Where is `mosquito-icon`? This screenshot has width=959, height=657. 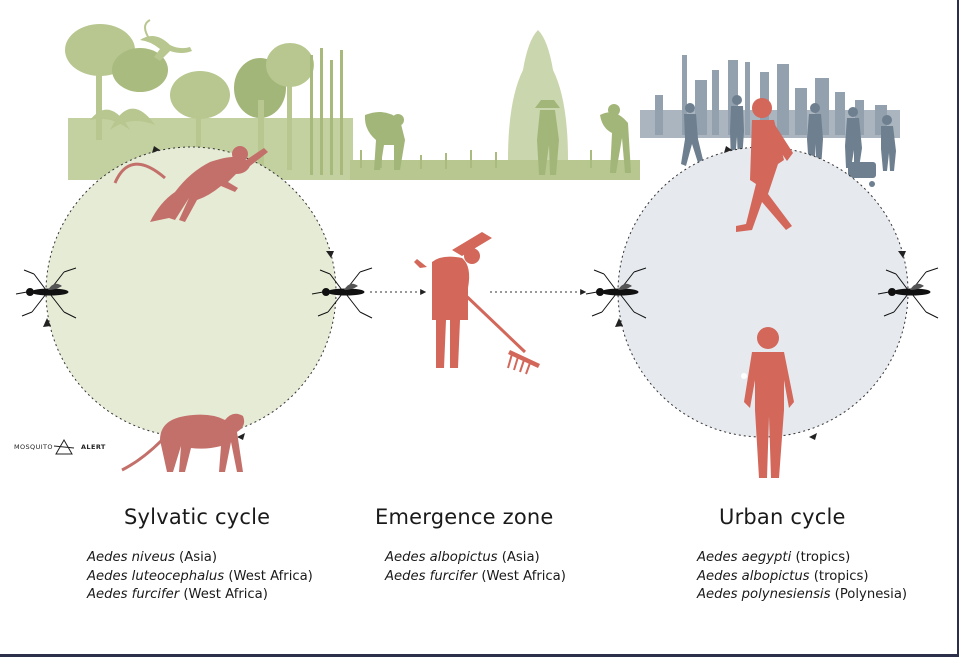 mosquito-icon is located at coordinates (46, 293).